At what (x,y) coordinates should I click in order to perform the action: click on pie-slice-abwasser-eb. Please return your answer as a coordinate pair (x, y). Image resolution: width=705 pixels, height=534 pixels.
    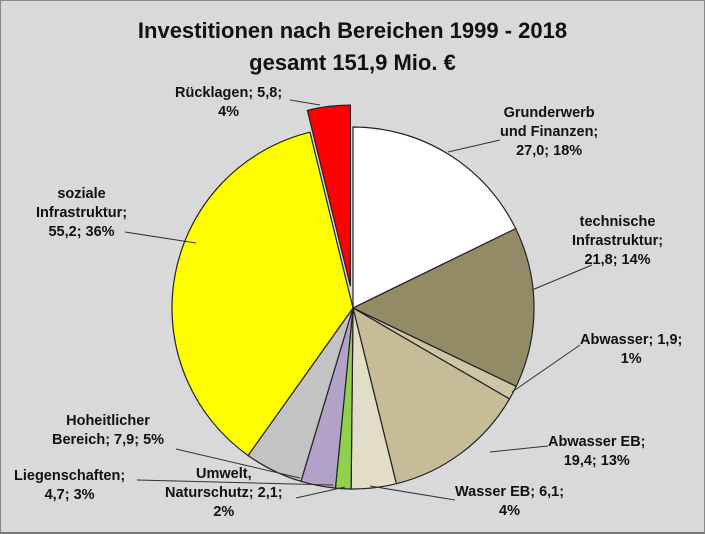
    Looking at the image, I should click on (431, 395).